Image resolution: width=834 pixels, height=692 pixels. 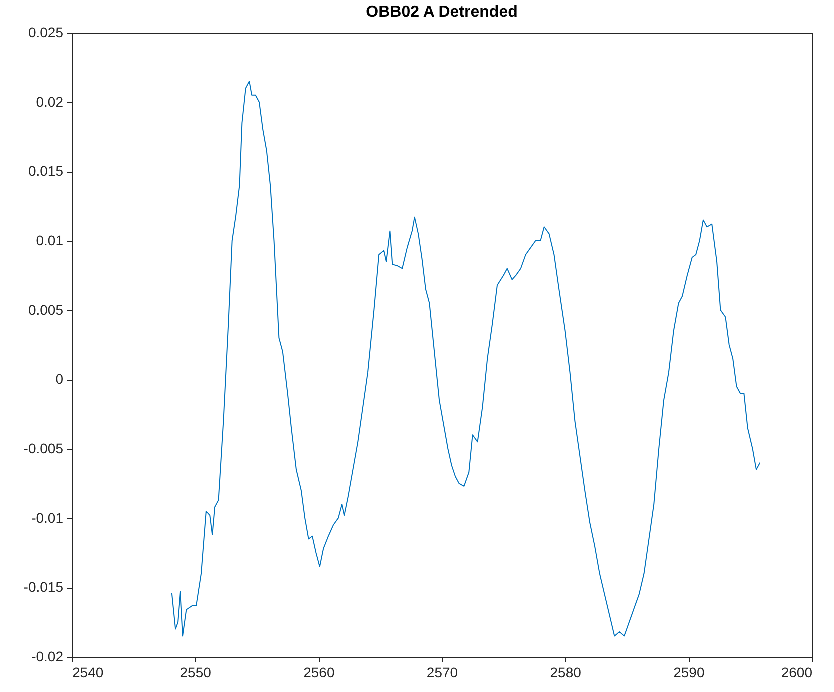 I want to click on y-tick-label: 0.01, so click(x=50, y=240).